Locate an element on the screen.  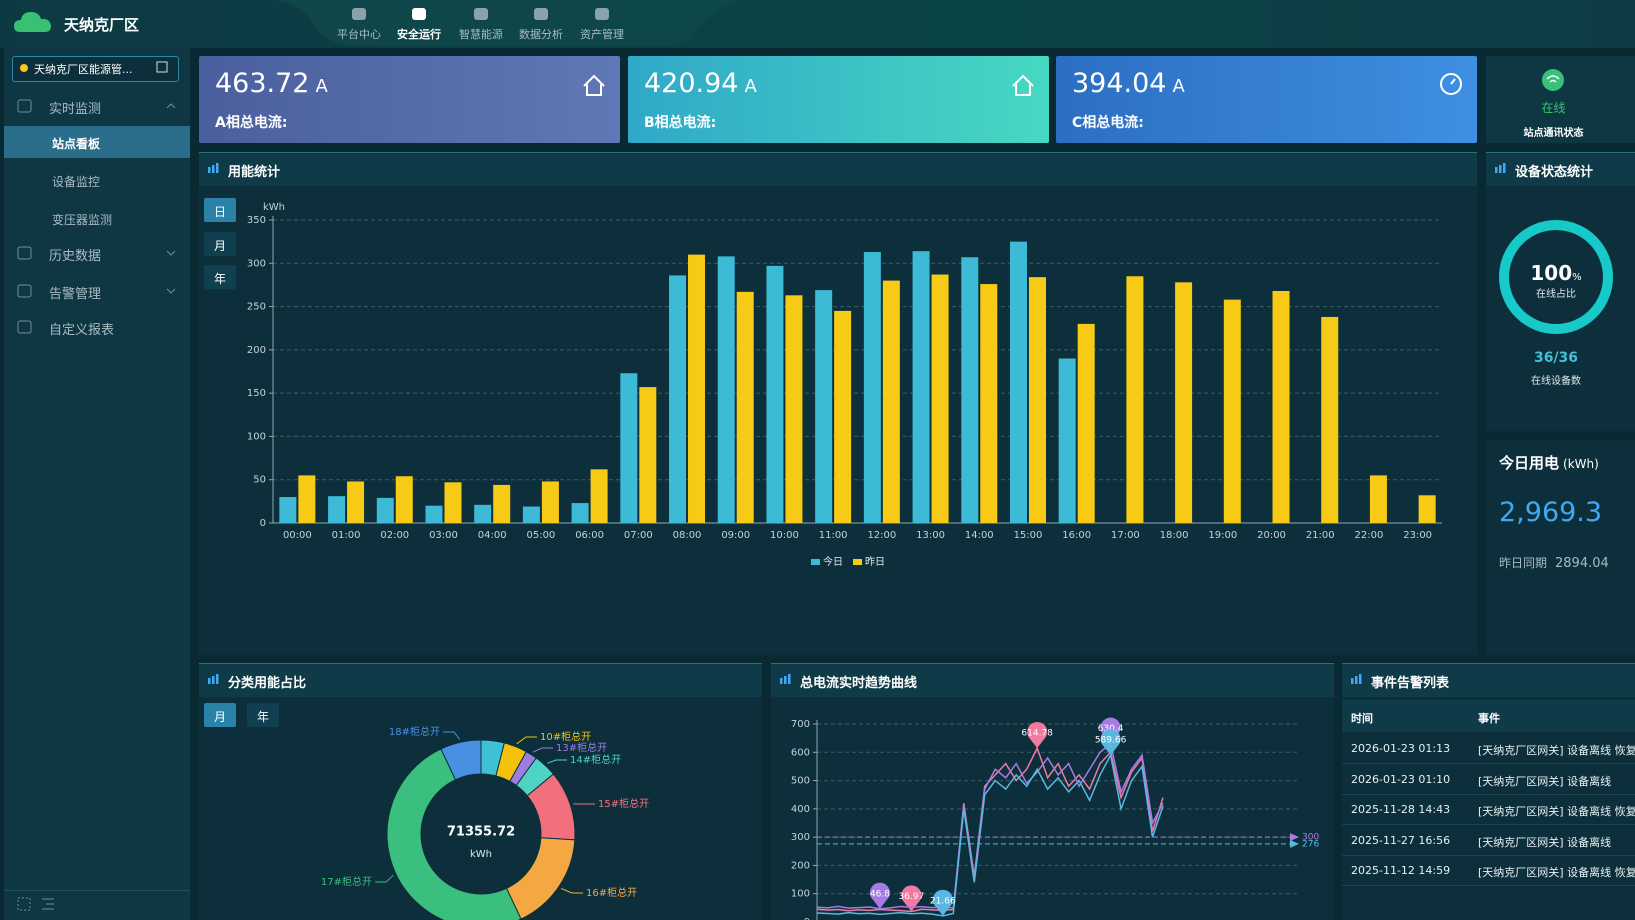
today-title: 今日用电 is located at coordinates (1529, 463).